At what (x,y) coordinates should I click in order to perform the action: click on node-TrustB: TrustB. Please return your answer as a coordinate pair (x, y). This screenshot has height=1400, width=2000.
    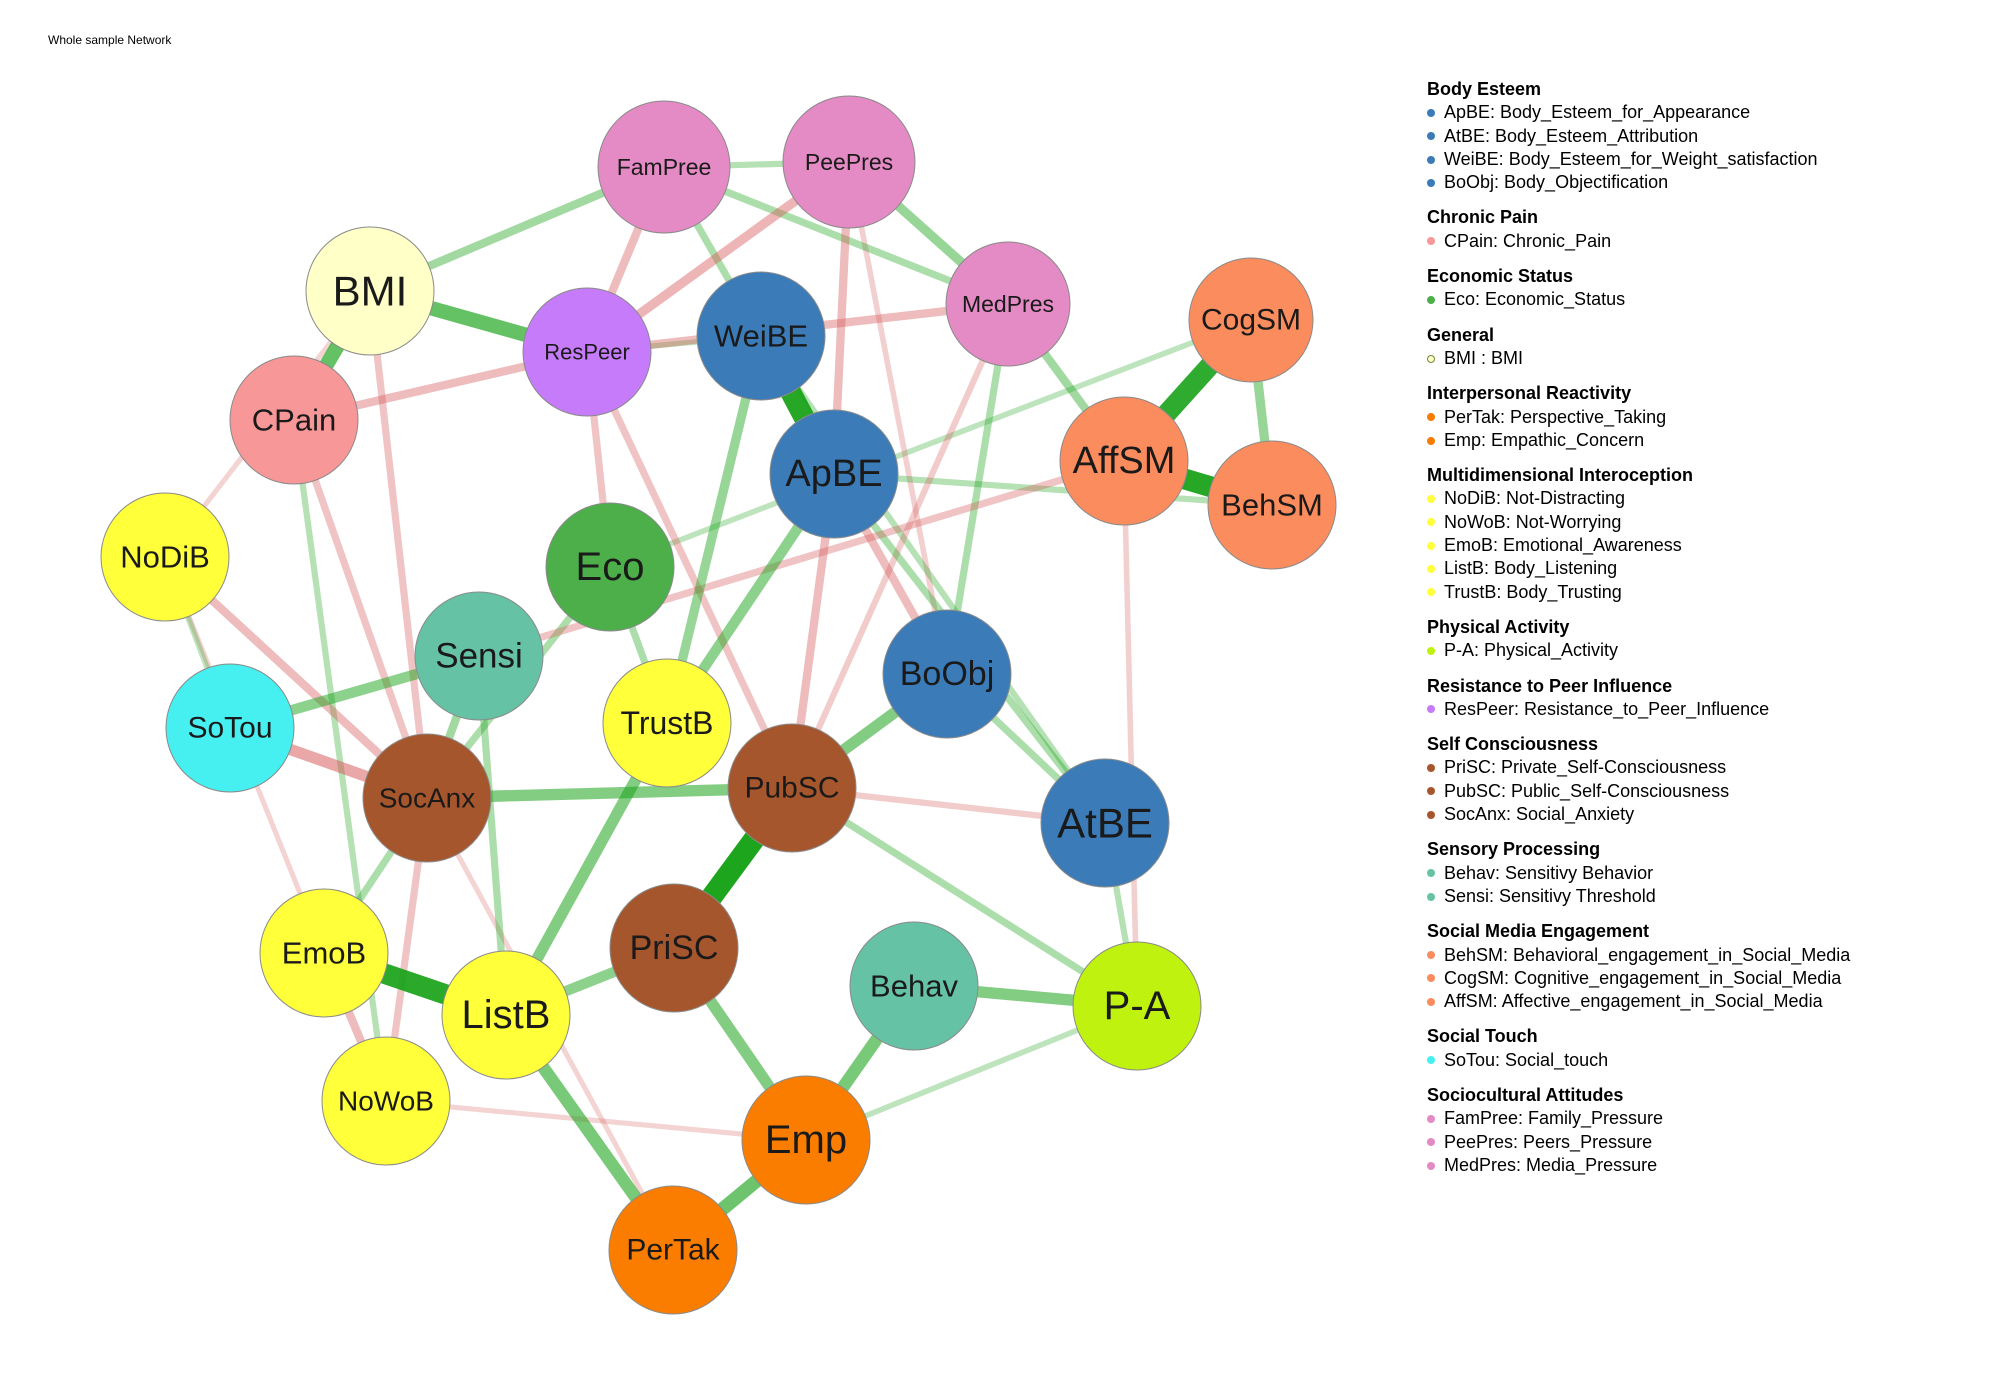
    Looking at the image, I should click on (667, 723).